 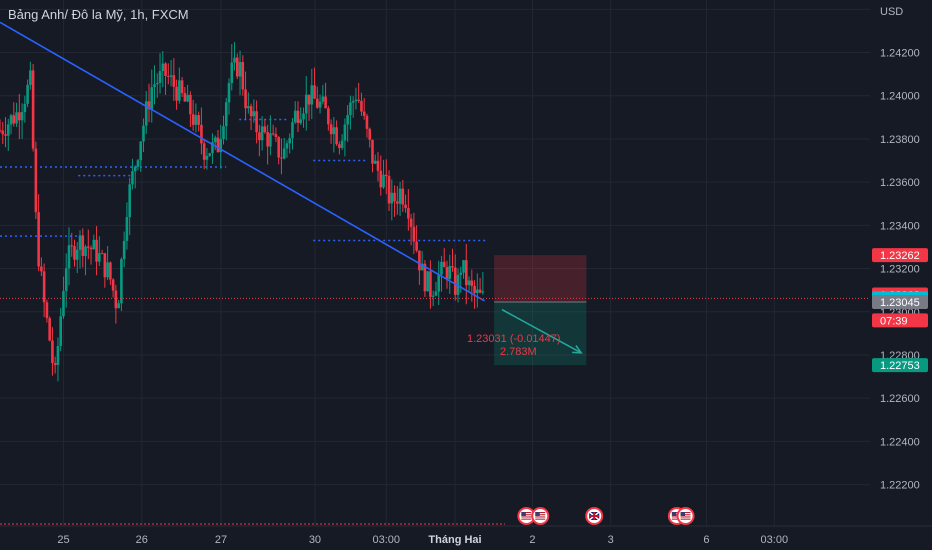 I want to click on reward-zone, so click(x=540, y=334).